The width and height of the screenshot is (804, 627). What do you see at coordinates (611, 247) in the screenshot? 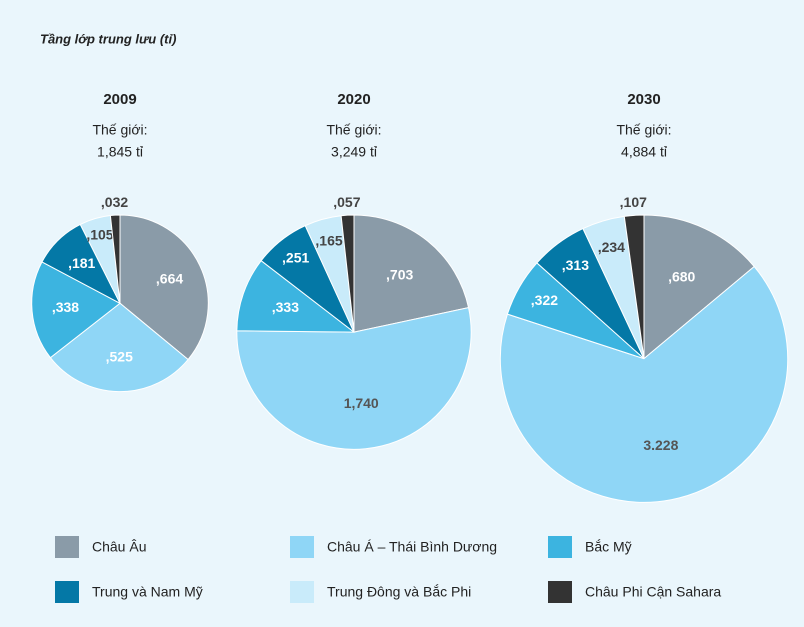
I see `data-label: ,234` at bounding box center [611, 247].